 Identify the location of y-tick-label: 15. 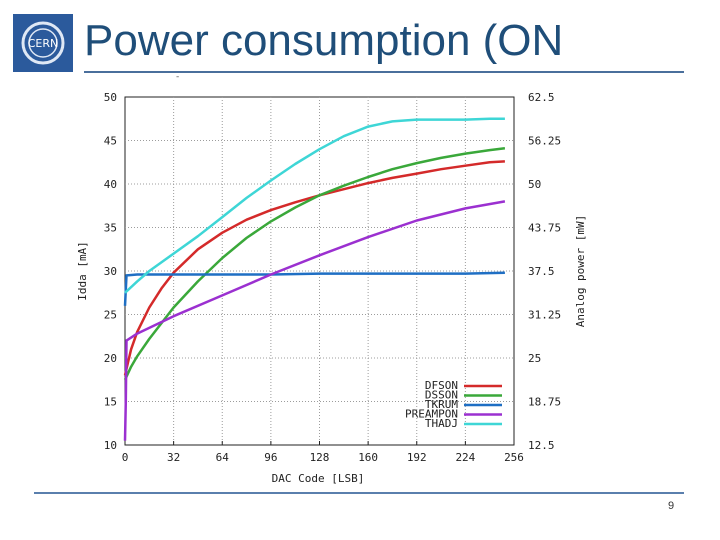
(110, 402).